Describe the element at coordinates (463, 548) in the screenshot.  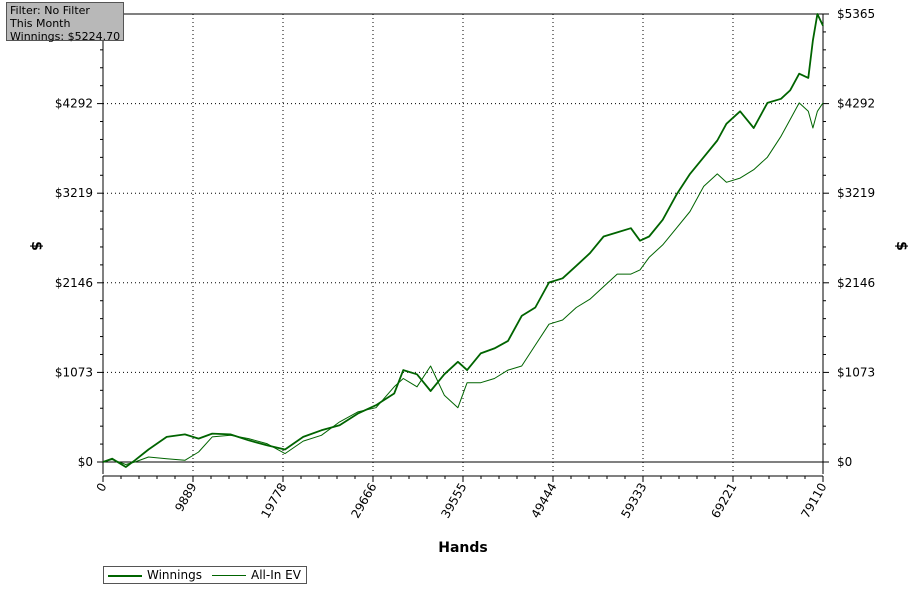
I see `x-axis-title: Hands` at that location.